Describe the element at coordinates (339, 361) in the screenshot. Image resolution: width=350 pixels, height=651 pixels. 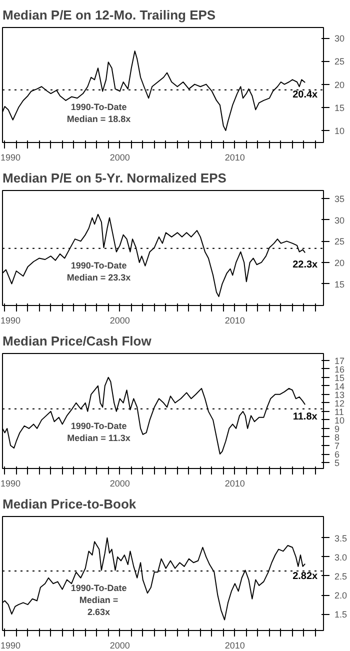
I see `y-tick-label: 17` at that location.